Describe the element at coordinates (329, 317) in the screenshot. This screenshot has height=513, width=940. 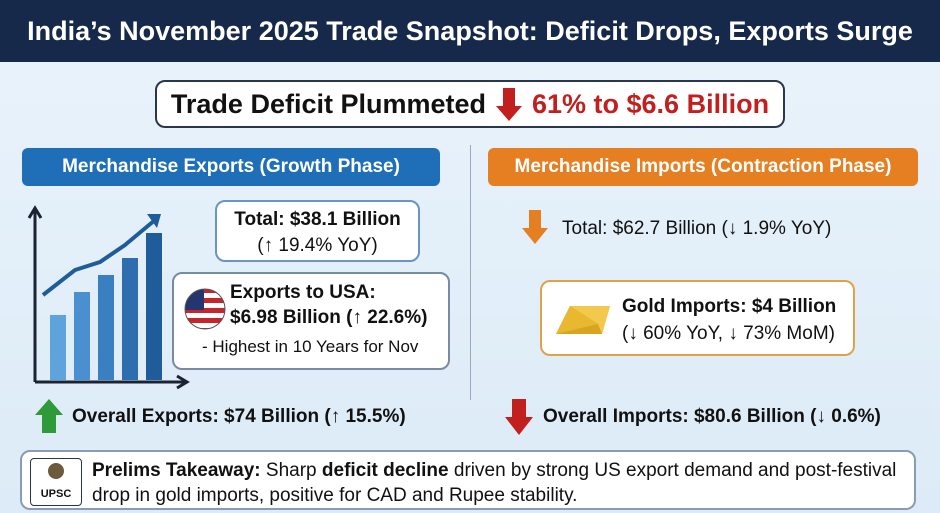
I see `usa-value: $6.98 Billion (↑ 22.6%)` at that location.